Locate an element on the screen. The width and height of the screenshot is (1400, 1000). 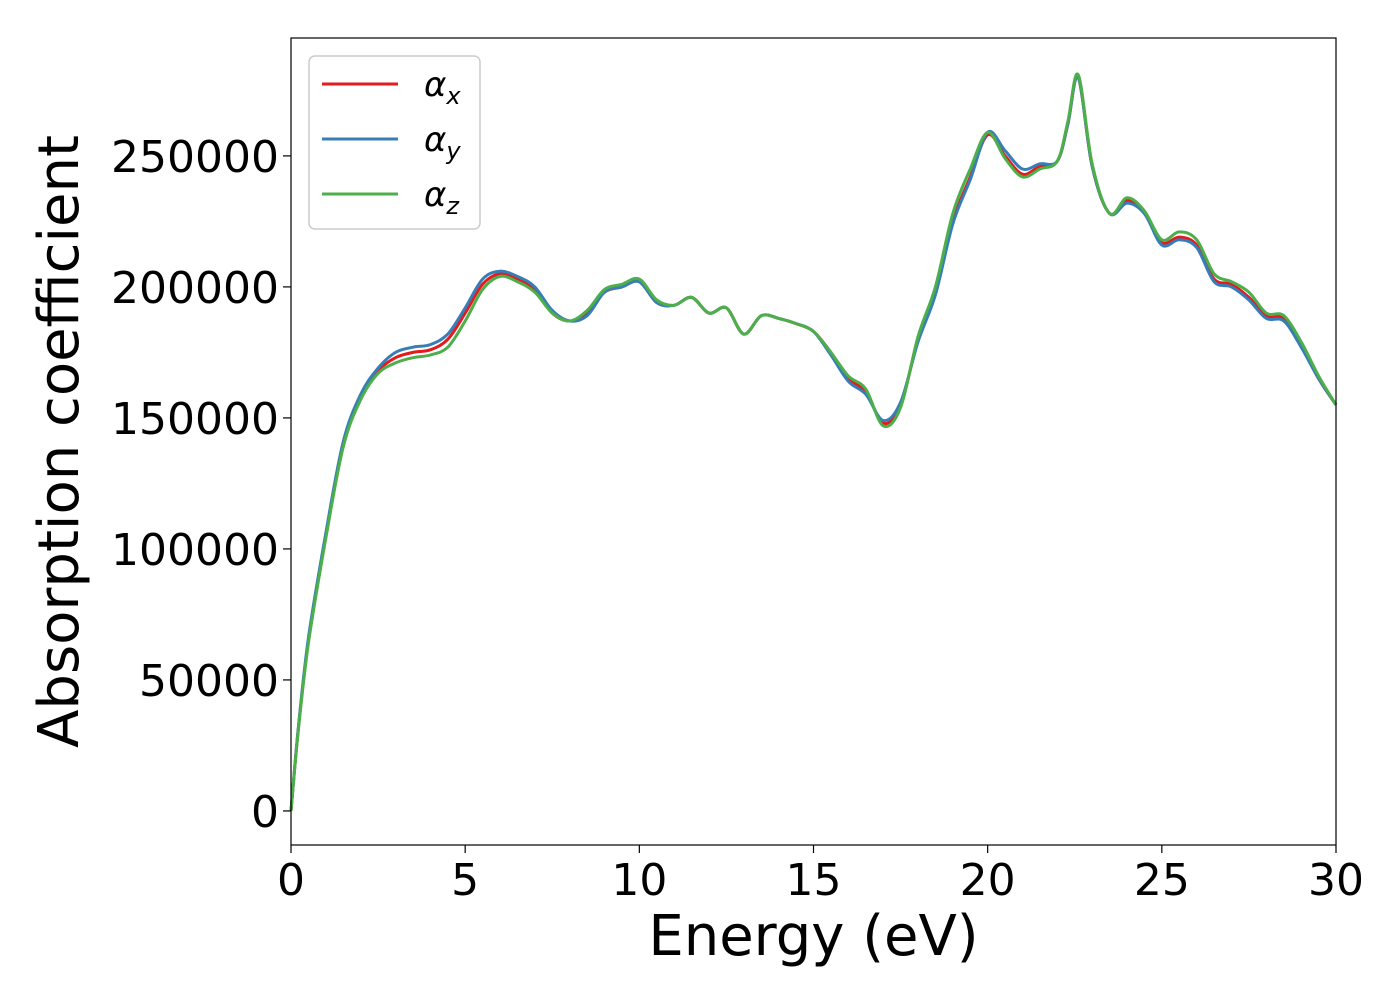
legend-label-y: αy is located at coordinates (442, 142).